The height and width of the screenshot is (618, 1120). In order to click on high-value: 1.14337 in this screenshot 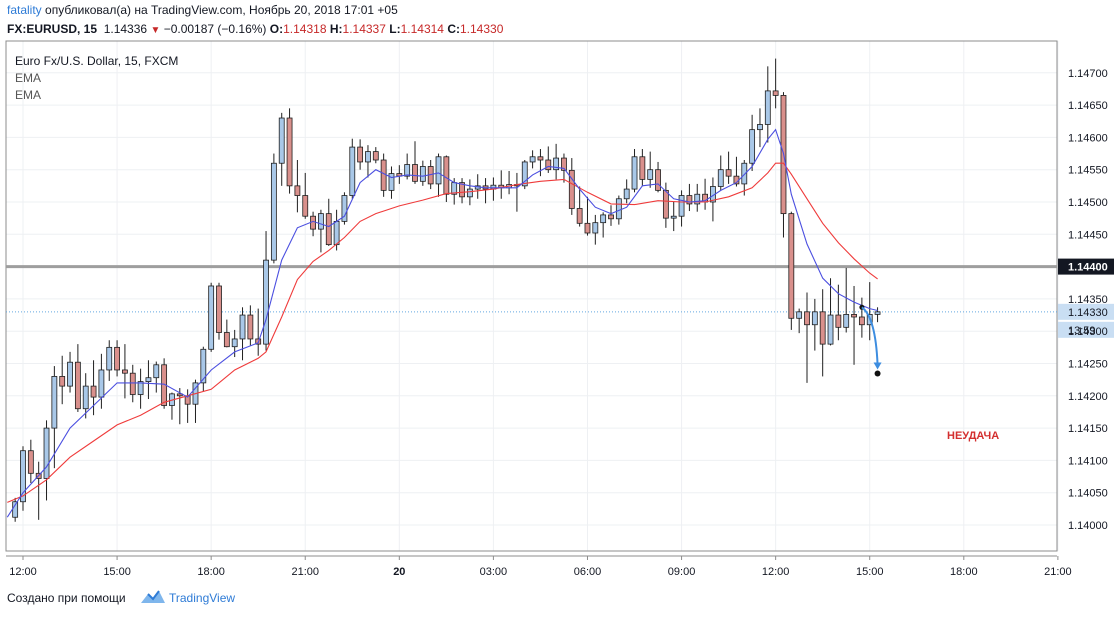, I will do `click(364, 29)`.